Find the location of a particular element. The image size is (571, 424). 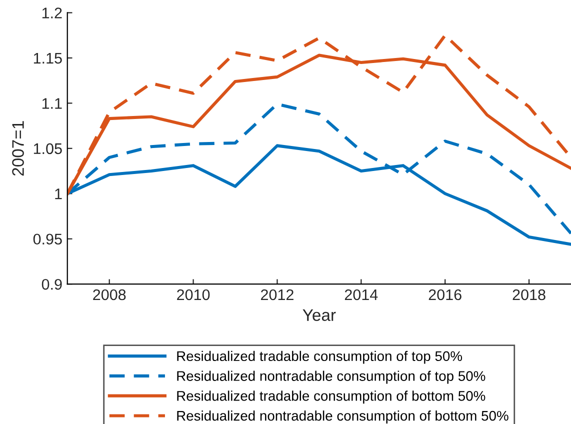

legend-label: Residualized tradable consumption of top 50% is located at coordinates (319, 357).